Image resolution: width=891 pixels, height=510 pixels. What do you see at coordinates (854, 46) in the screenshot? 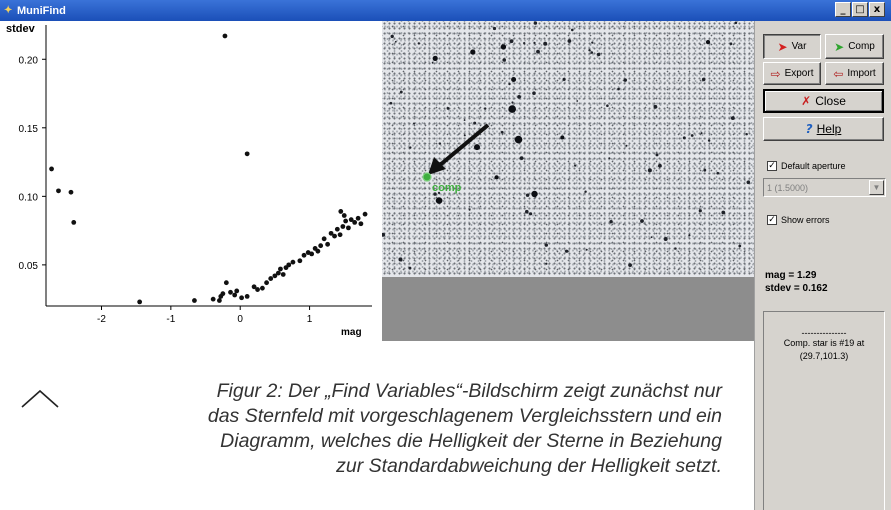
I see `comp-button: ➤ Comp` at bounding box center [854, 46].